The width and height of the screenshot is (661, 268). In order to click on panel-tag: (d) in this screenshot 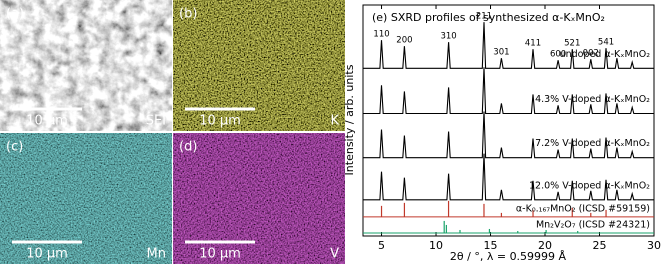, I will do `click(188, 147)`.